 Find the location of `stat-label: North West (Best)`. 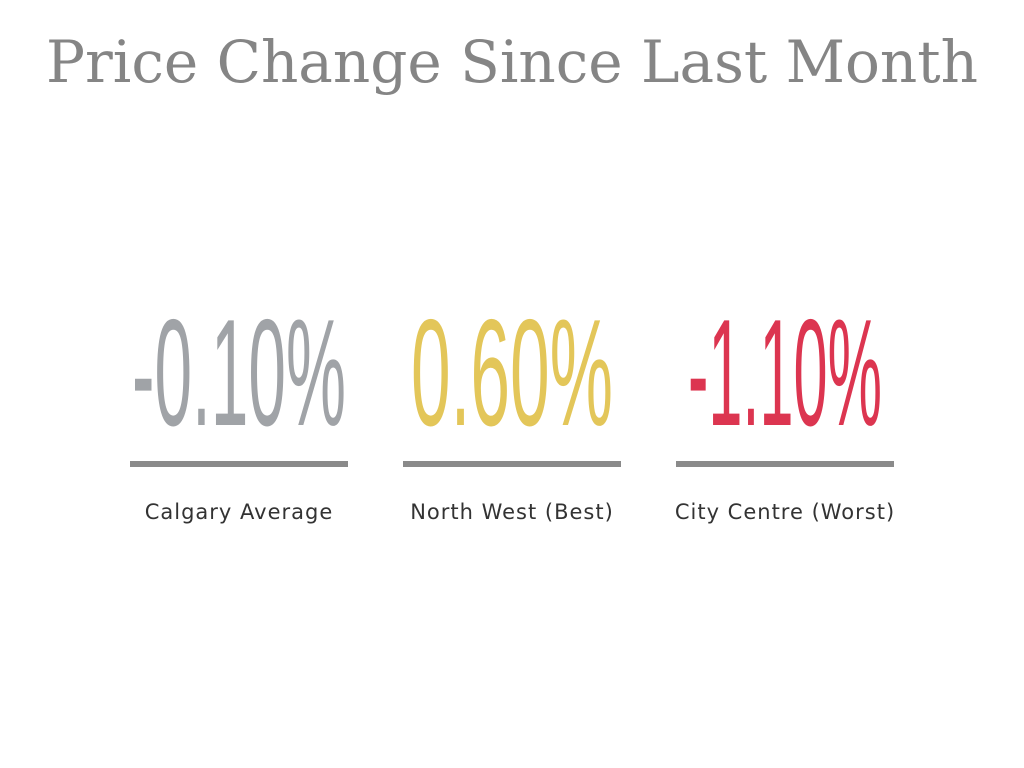

stat-label: North West (Best) is located at coordinates (512, 512).